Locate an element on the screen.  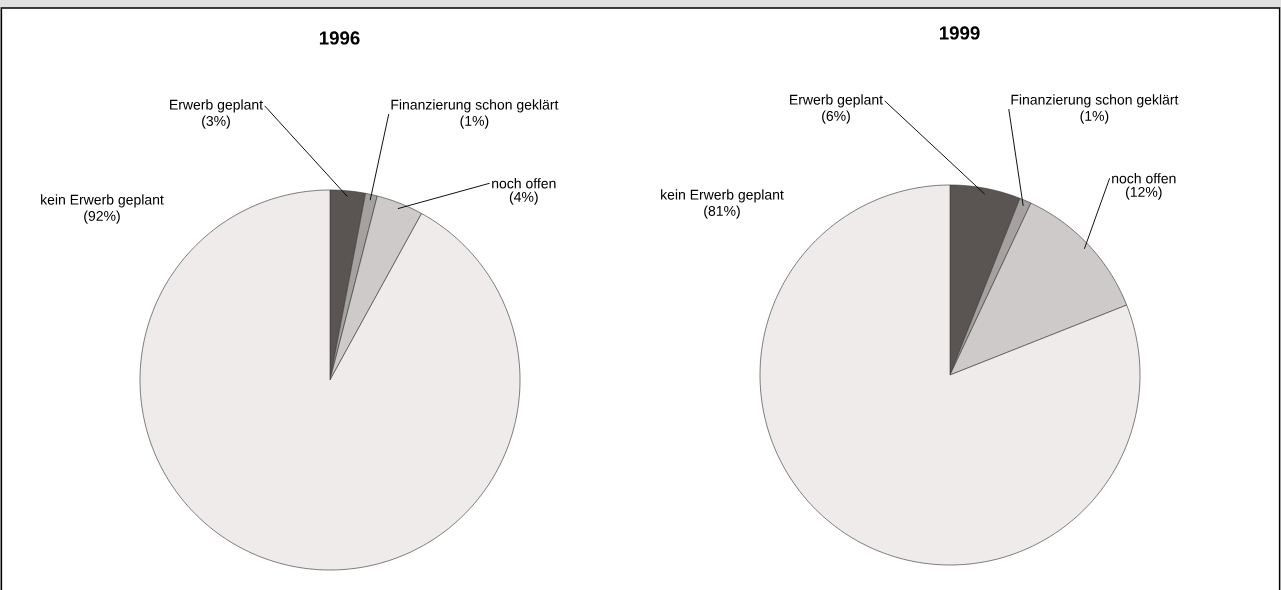
data-label: (92%) is located at coordinates (102, 217).